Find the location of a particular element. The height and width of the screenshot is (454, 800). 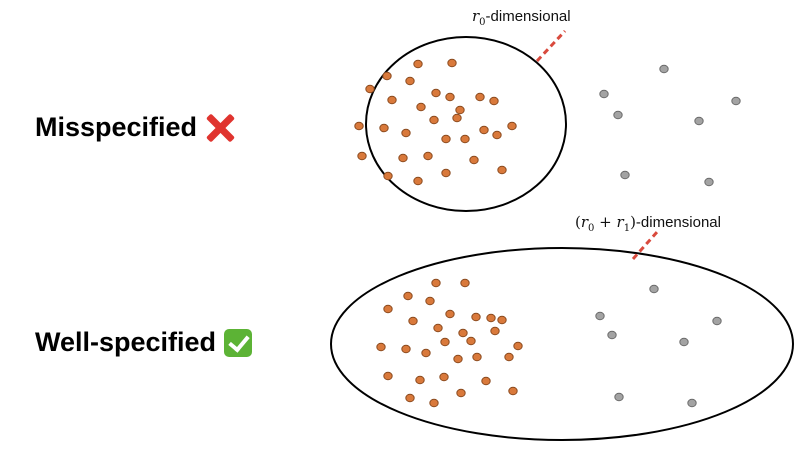

top-ellipse is located at coordinates (466, 124).